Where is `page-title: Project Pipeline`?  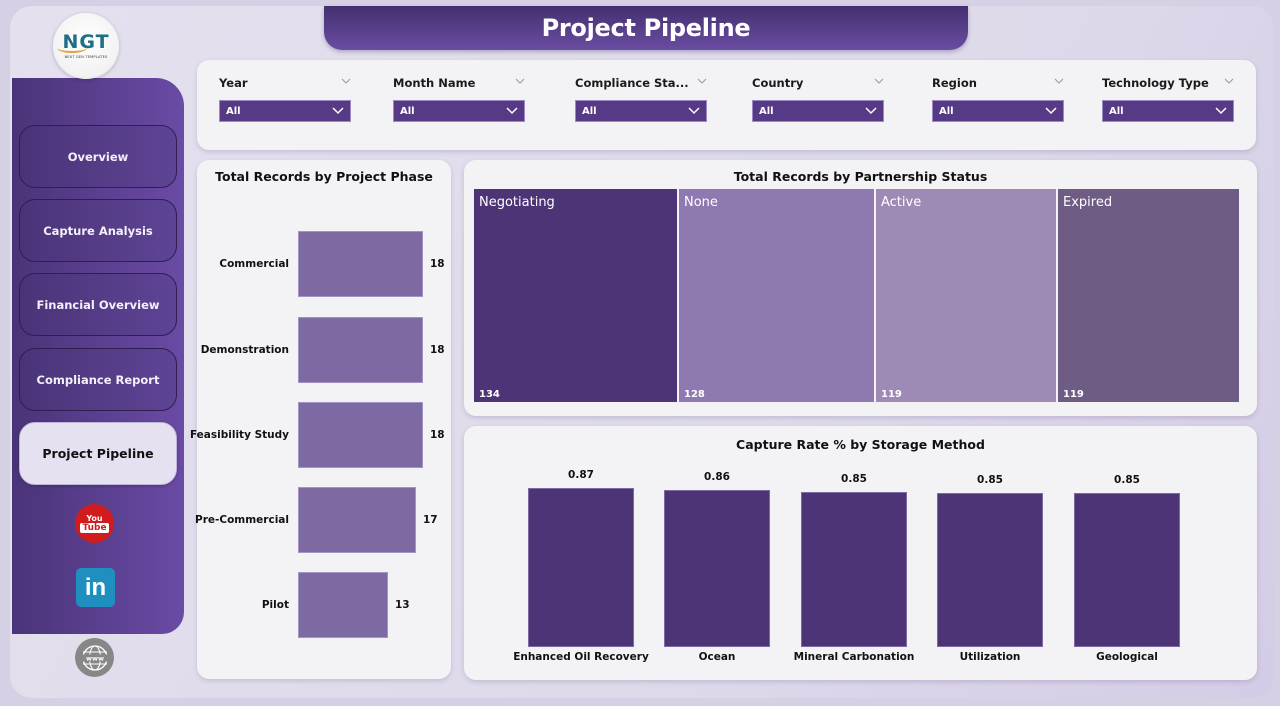 page-title: Project Pipeline is located at coordinates (646, 28).